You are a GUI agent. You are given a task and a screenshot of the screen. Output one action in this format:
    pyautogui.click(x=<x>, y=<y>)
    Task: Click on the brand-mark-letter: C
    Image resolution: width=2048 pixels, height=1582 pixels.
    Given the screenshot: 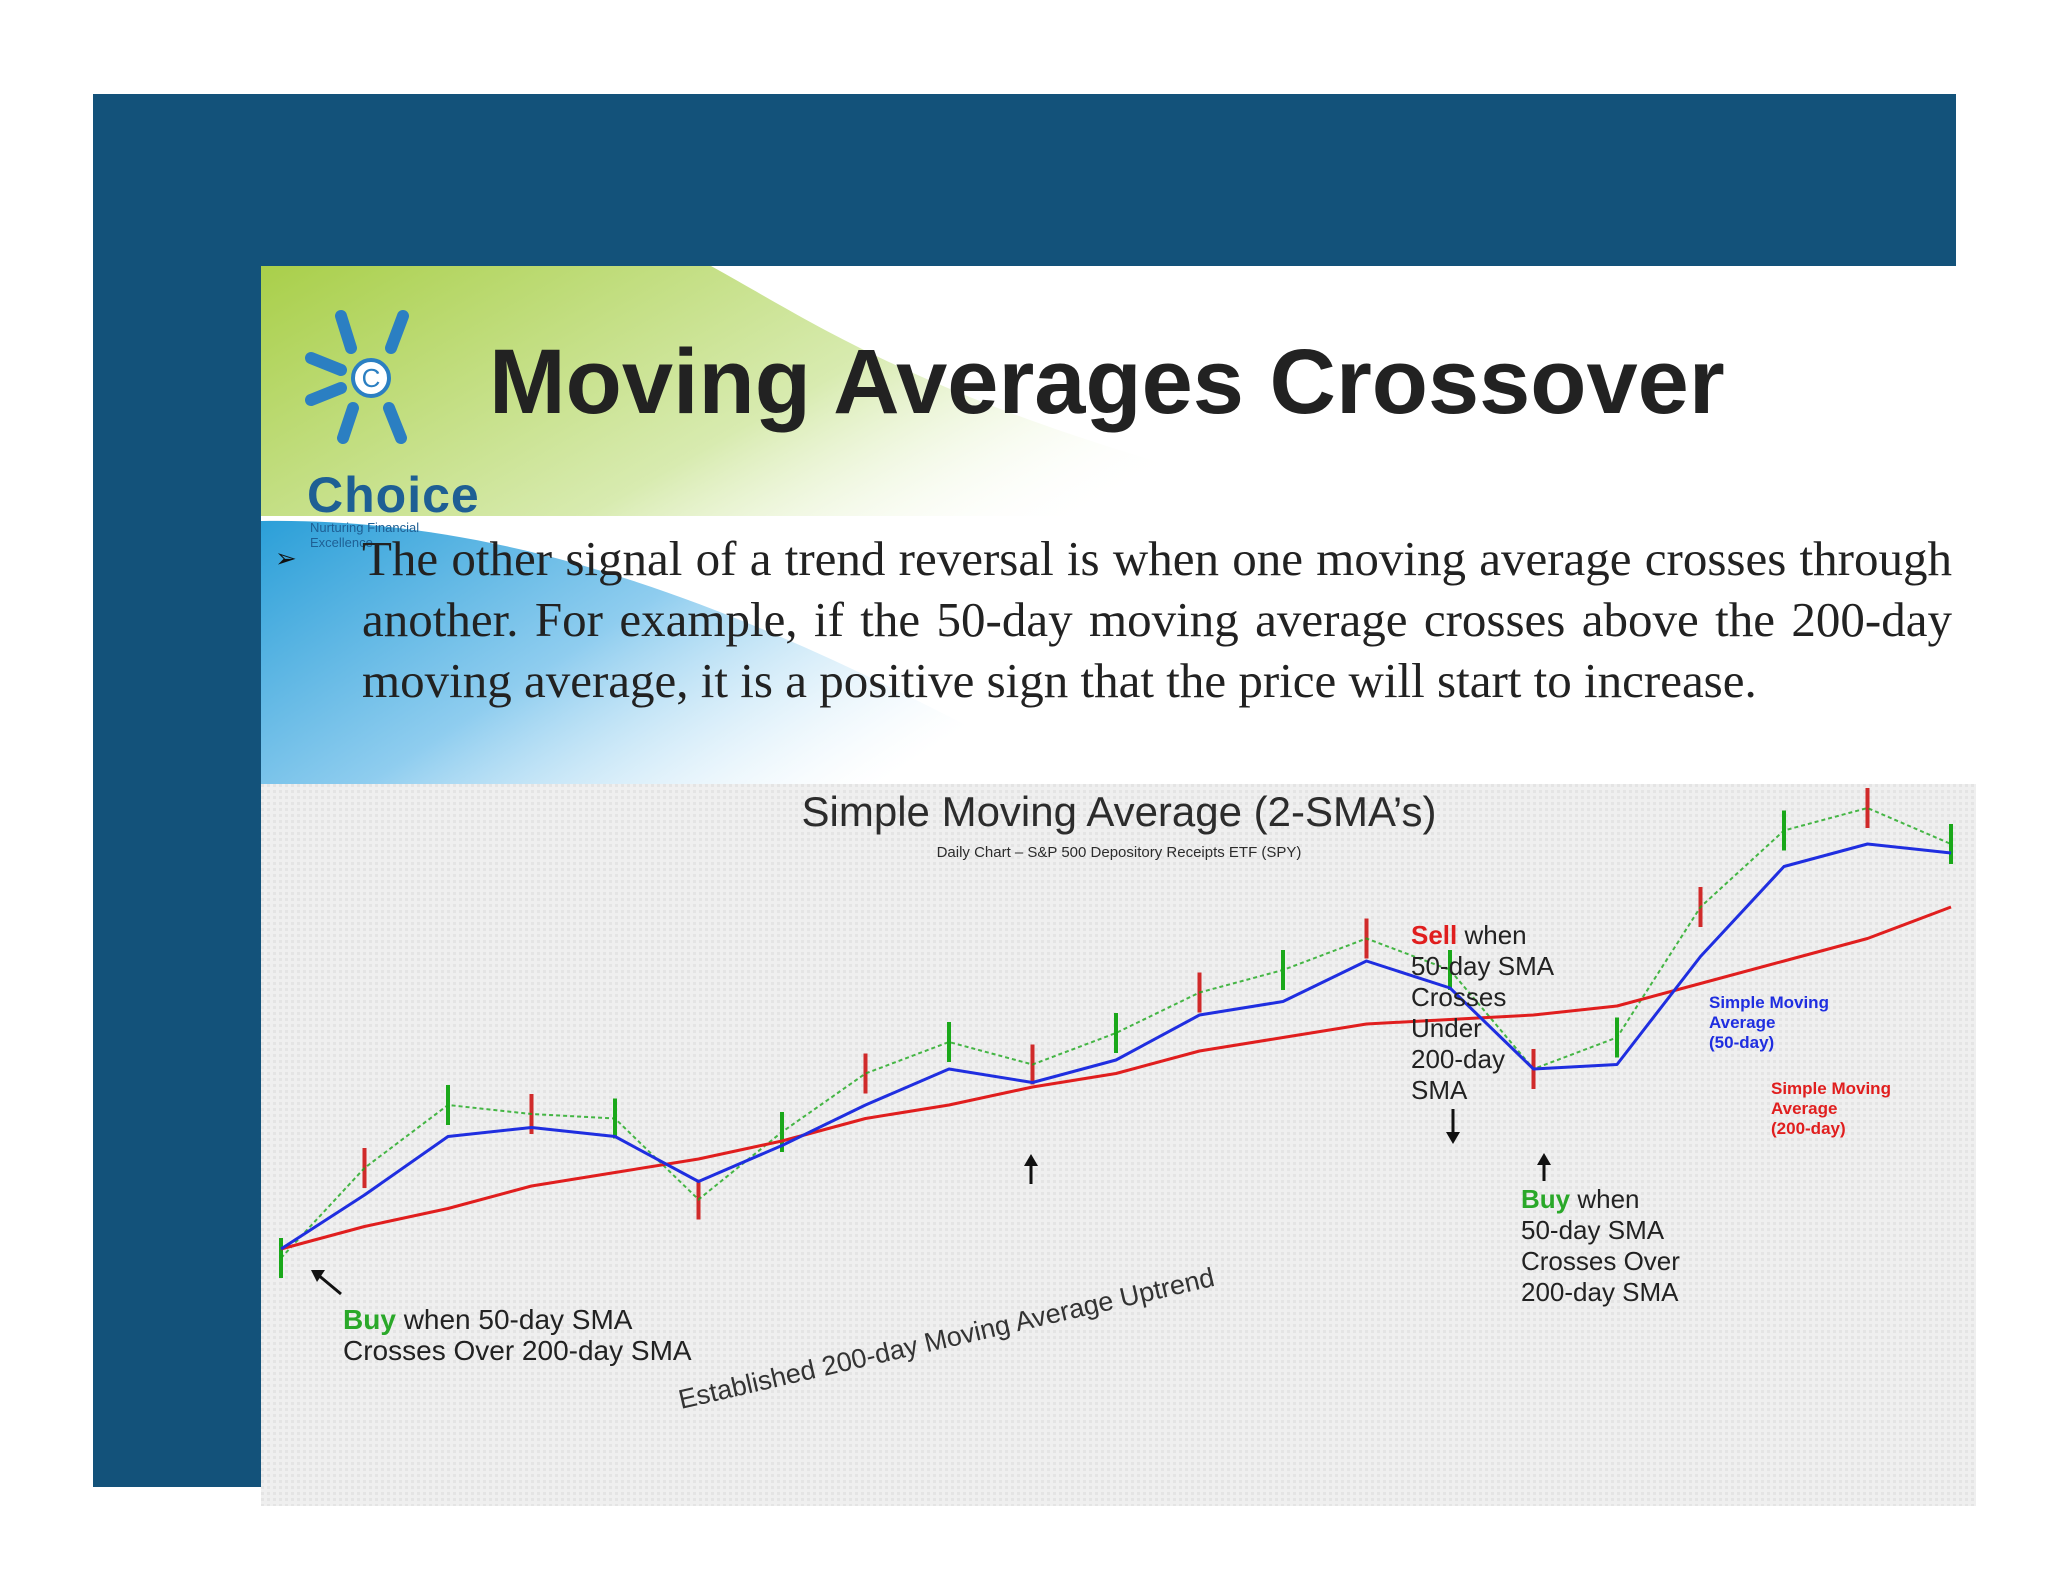 What is the action you would take?
    pyautogui.click(x=371, y=378)
    